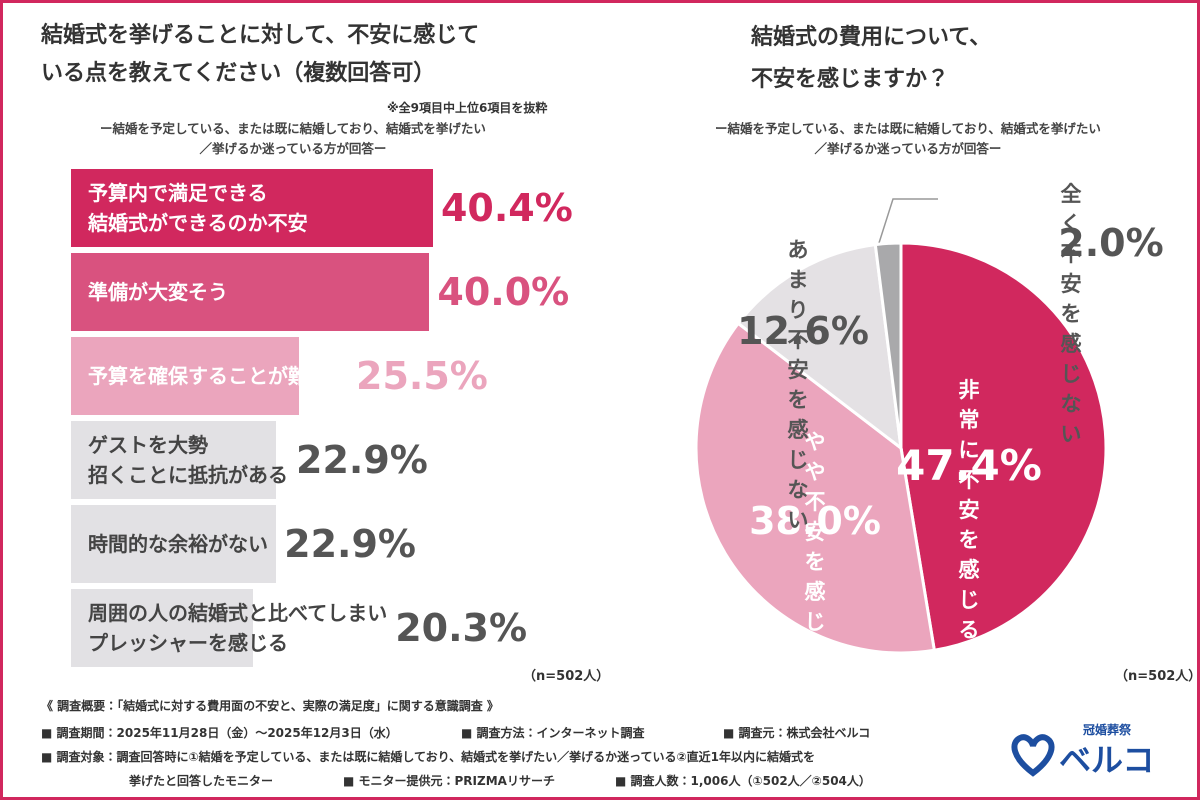 The image size is (1200, 800). I want to click on slice-label: やや 不安を感じる, so click(815, 547).